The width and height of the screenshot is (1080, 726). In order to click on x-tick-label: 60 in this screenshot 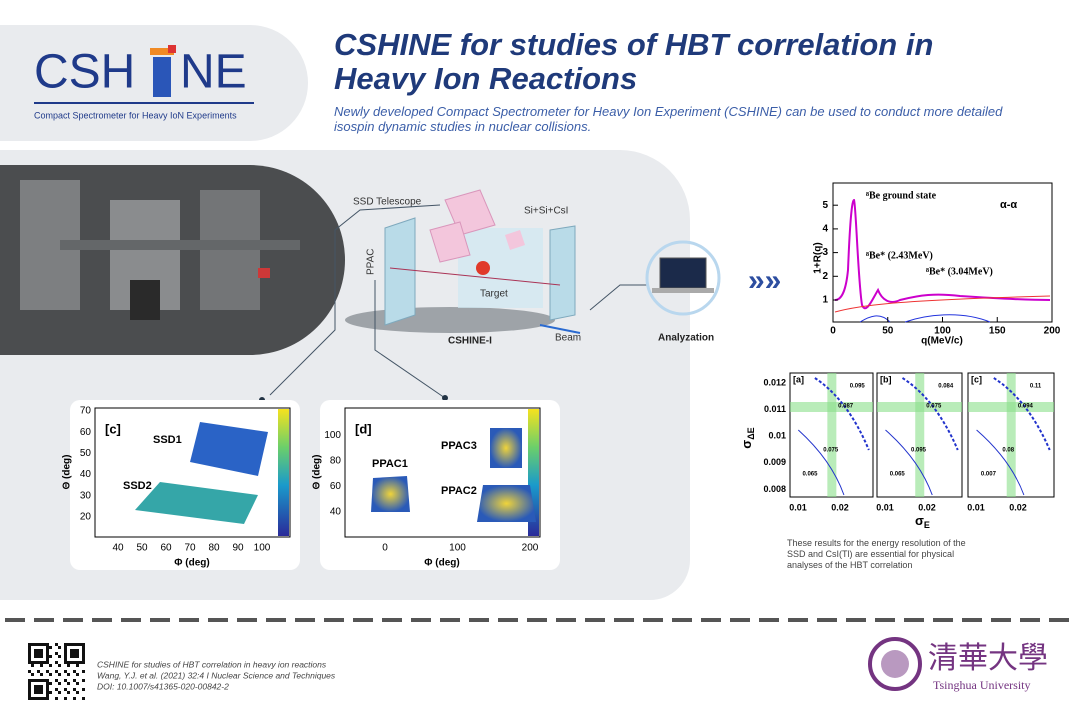, I will do `click(166, 548)`.